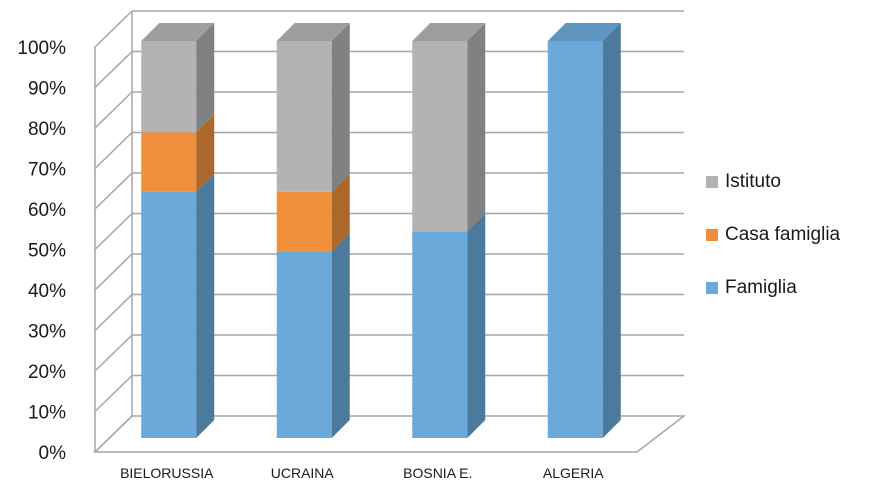 This screenshot has width=870, height=485. I want to click on chart-floor, so click(390, 434).